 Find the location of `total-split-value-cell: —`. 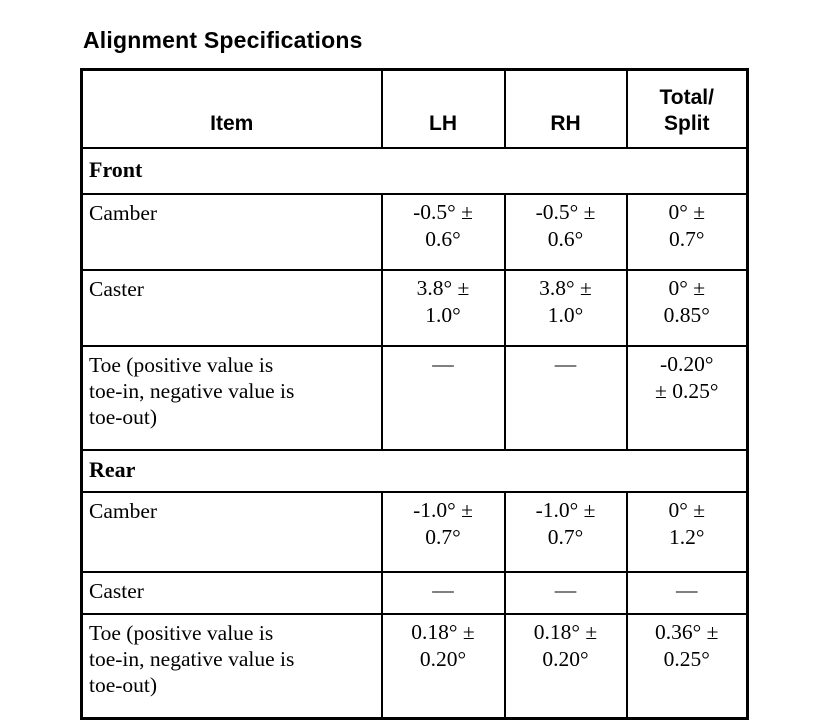

total-split-value-cell: — is located at coordinates (687, 592).